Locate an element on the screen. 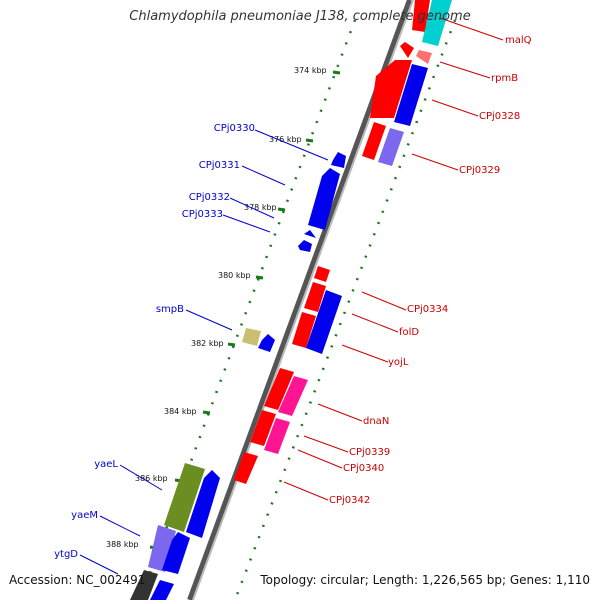  tick-label: 384 kbp is located at coordinates (180, 411).